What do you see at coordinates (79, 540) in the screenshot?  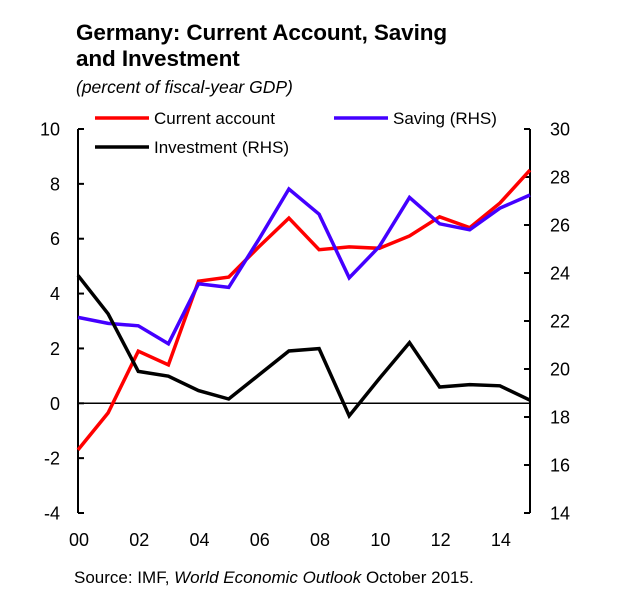 I see `x-axis-tick-label: 00` at bounding box center [79, 540].